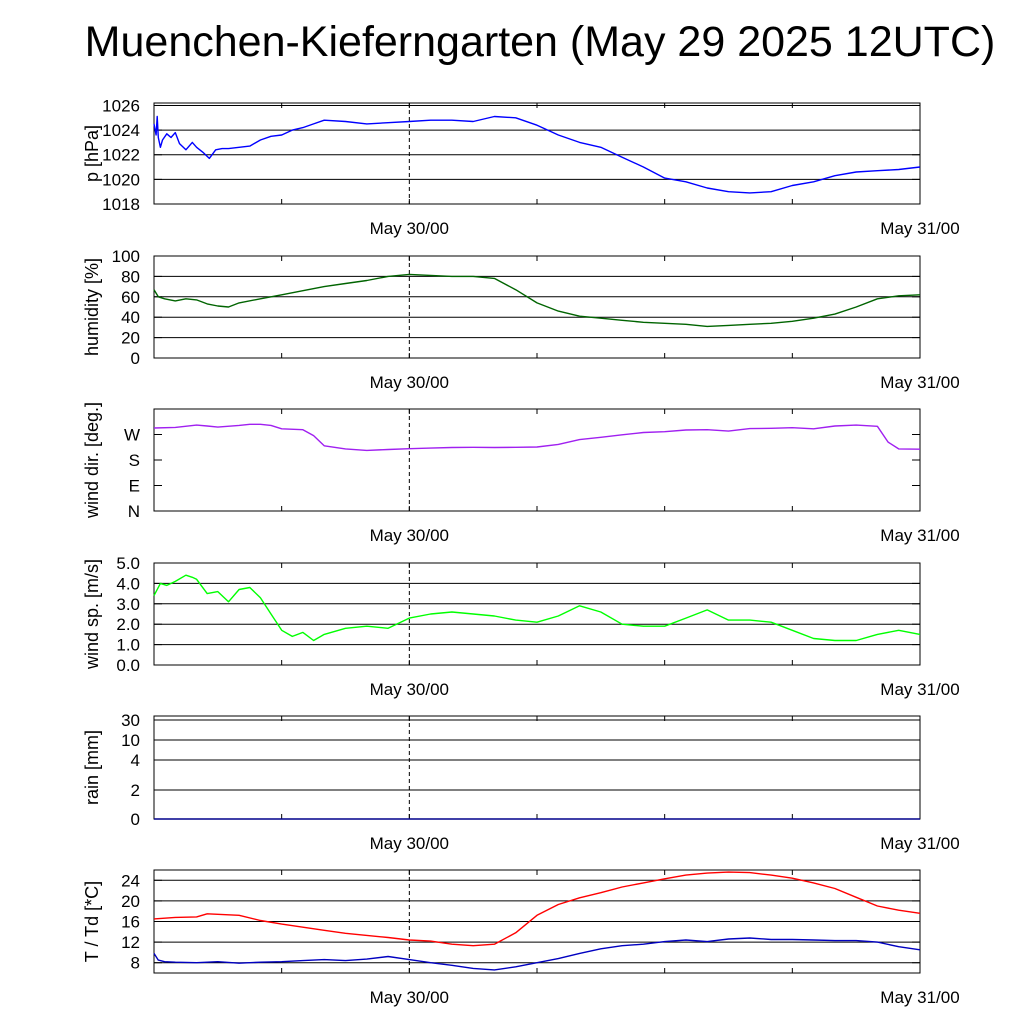 This screenshot has height=1024, width=1024. I want to click on y-tick-label: 1024, so click(121, 130).